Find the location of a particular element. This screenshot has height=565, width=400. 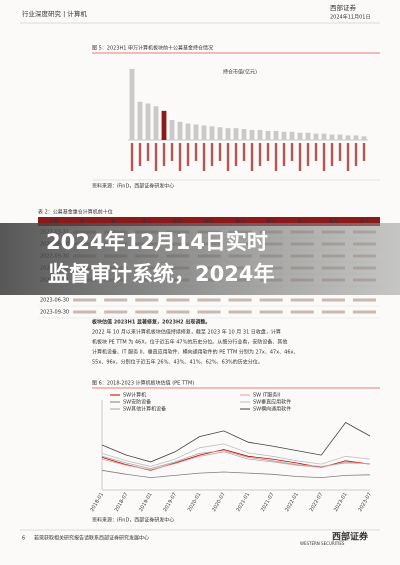

figure5-legend: 持仓市值(亿元) is located at coordinates (240, 72).